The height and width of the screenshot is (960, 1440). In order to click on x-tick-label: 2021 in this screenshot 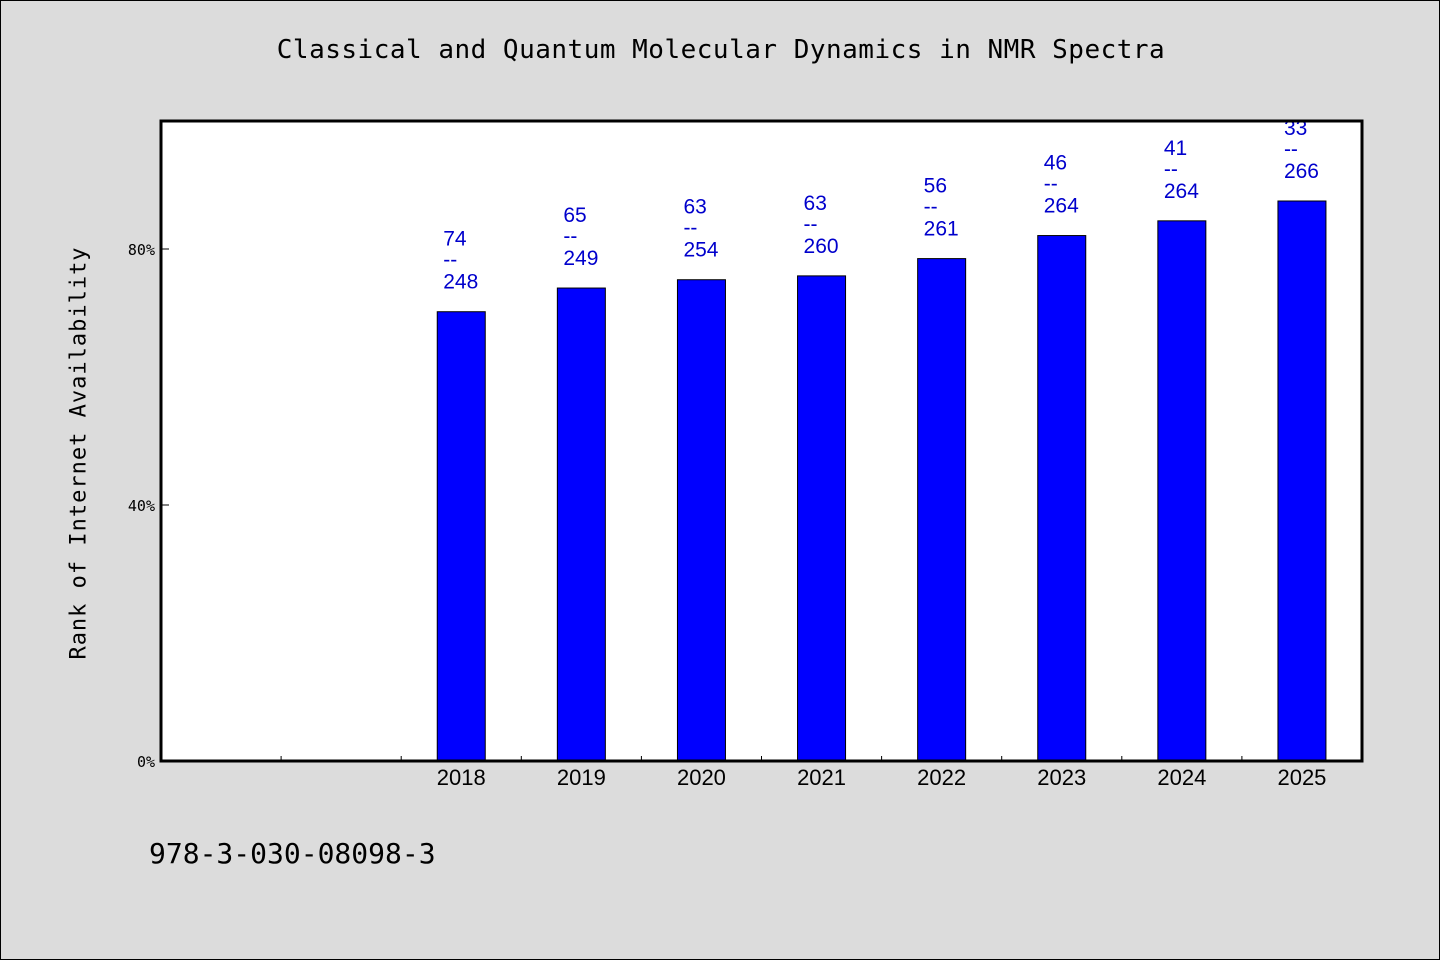, I will do `click(821, 777)`.